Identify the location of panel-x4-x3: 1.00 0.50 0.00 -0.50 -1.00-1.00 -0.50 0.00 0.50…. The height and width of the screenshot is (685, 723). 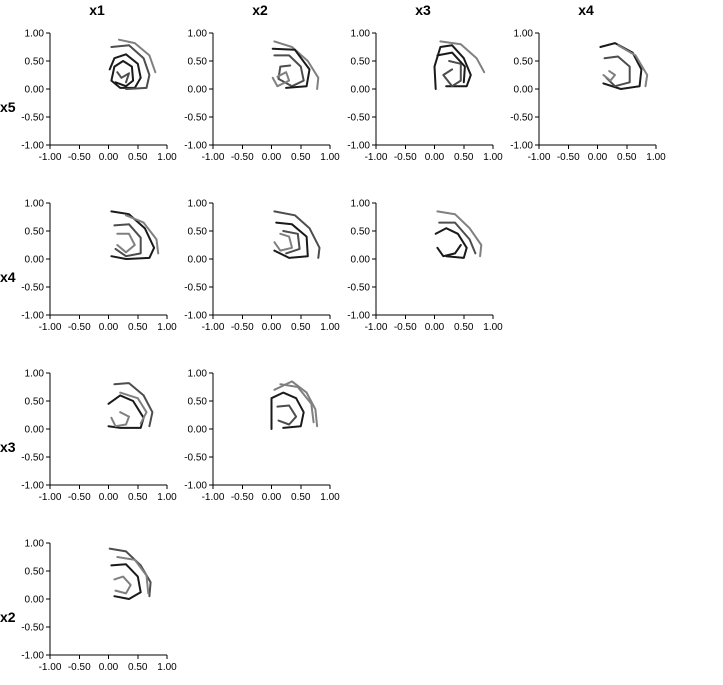
(425, 266).